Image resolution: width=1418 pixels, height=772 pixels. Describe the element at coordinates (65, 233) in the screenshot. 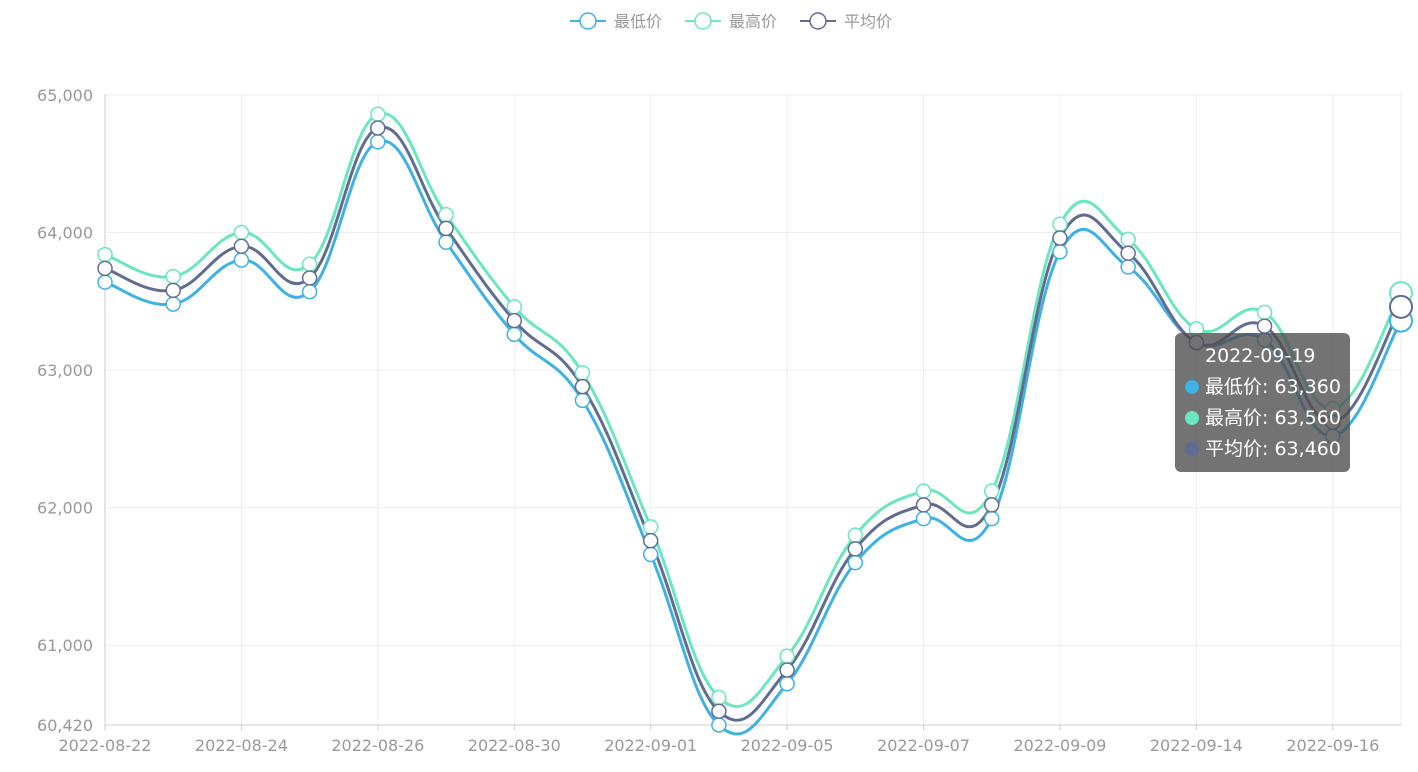

I see `y-tick-label: 64,000` at that location.